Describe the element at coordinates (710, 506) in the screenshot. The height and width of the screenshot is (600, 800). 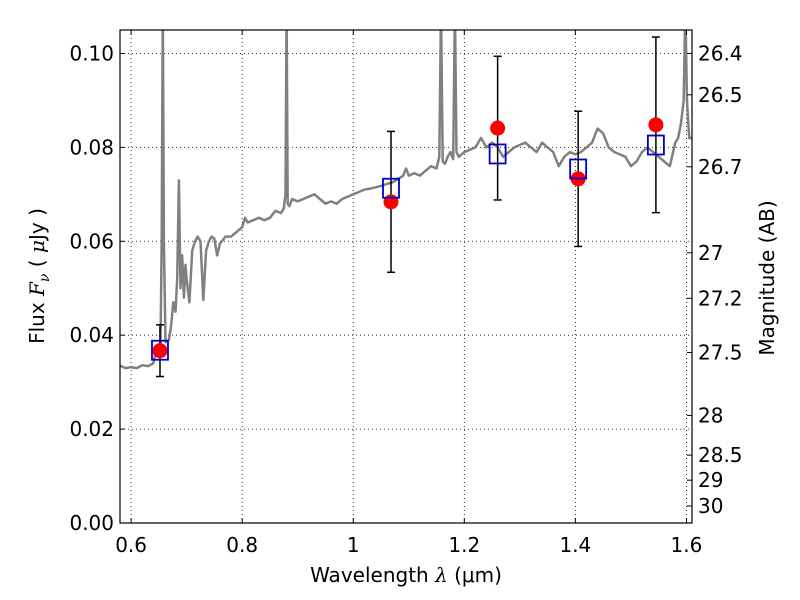
I see `magnitude-tick-label: 30` at that location.